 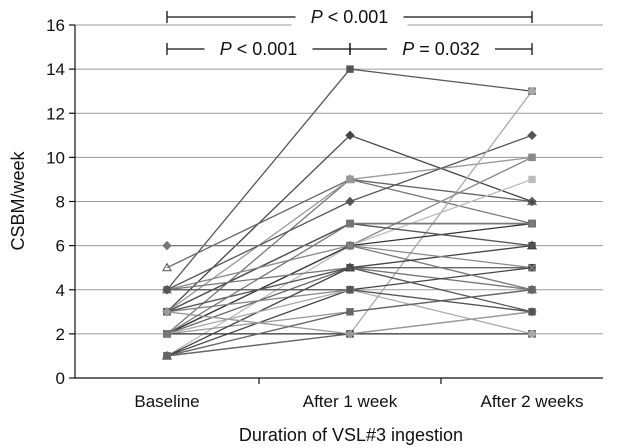 What do you see at coordinates (60, 290) in the screenshot?
I see `y-tick-label: 4` at bounding box center [60, 290].